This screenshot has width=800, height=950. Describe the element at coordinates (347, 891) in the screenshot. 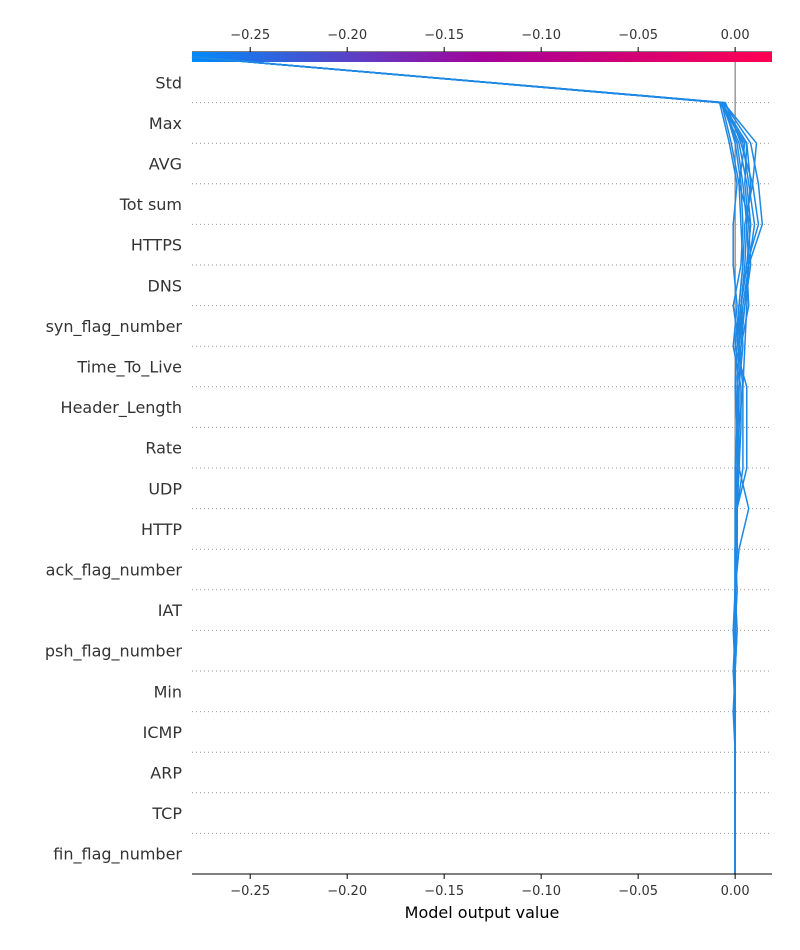

I see `bottom-tick-label: −0.20` at that location.